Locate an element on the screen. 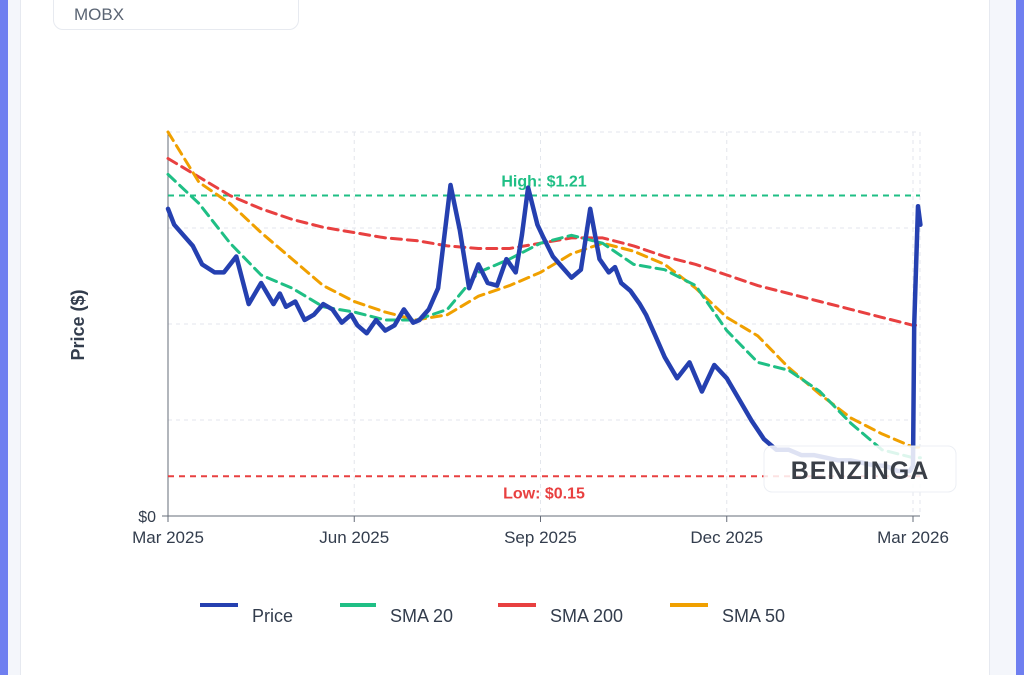 The image size is (1024, 675). benzinga-logo: BENZINGA is located at coordinates (860, 471).